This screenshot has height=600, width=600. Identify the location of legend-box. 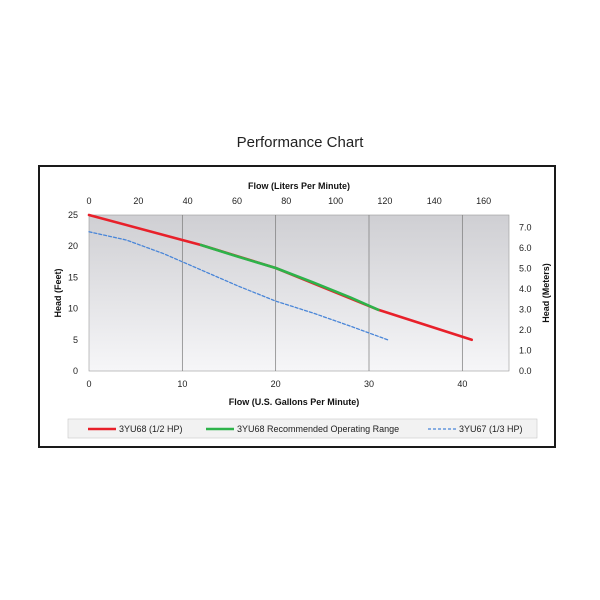
(302, 428).